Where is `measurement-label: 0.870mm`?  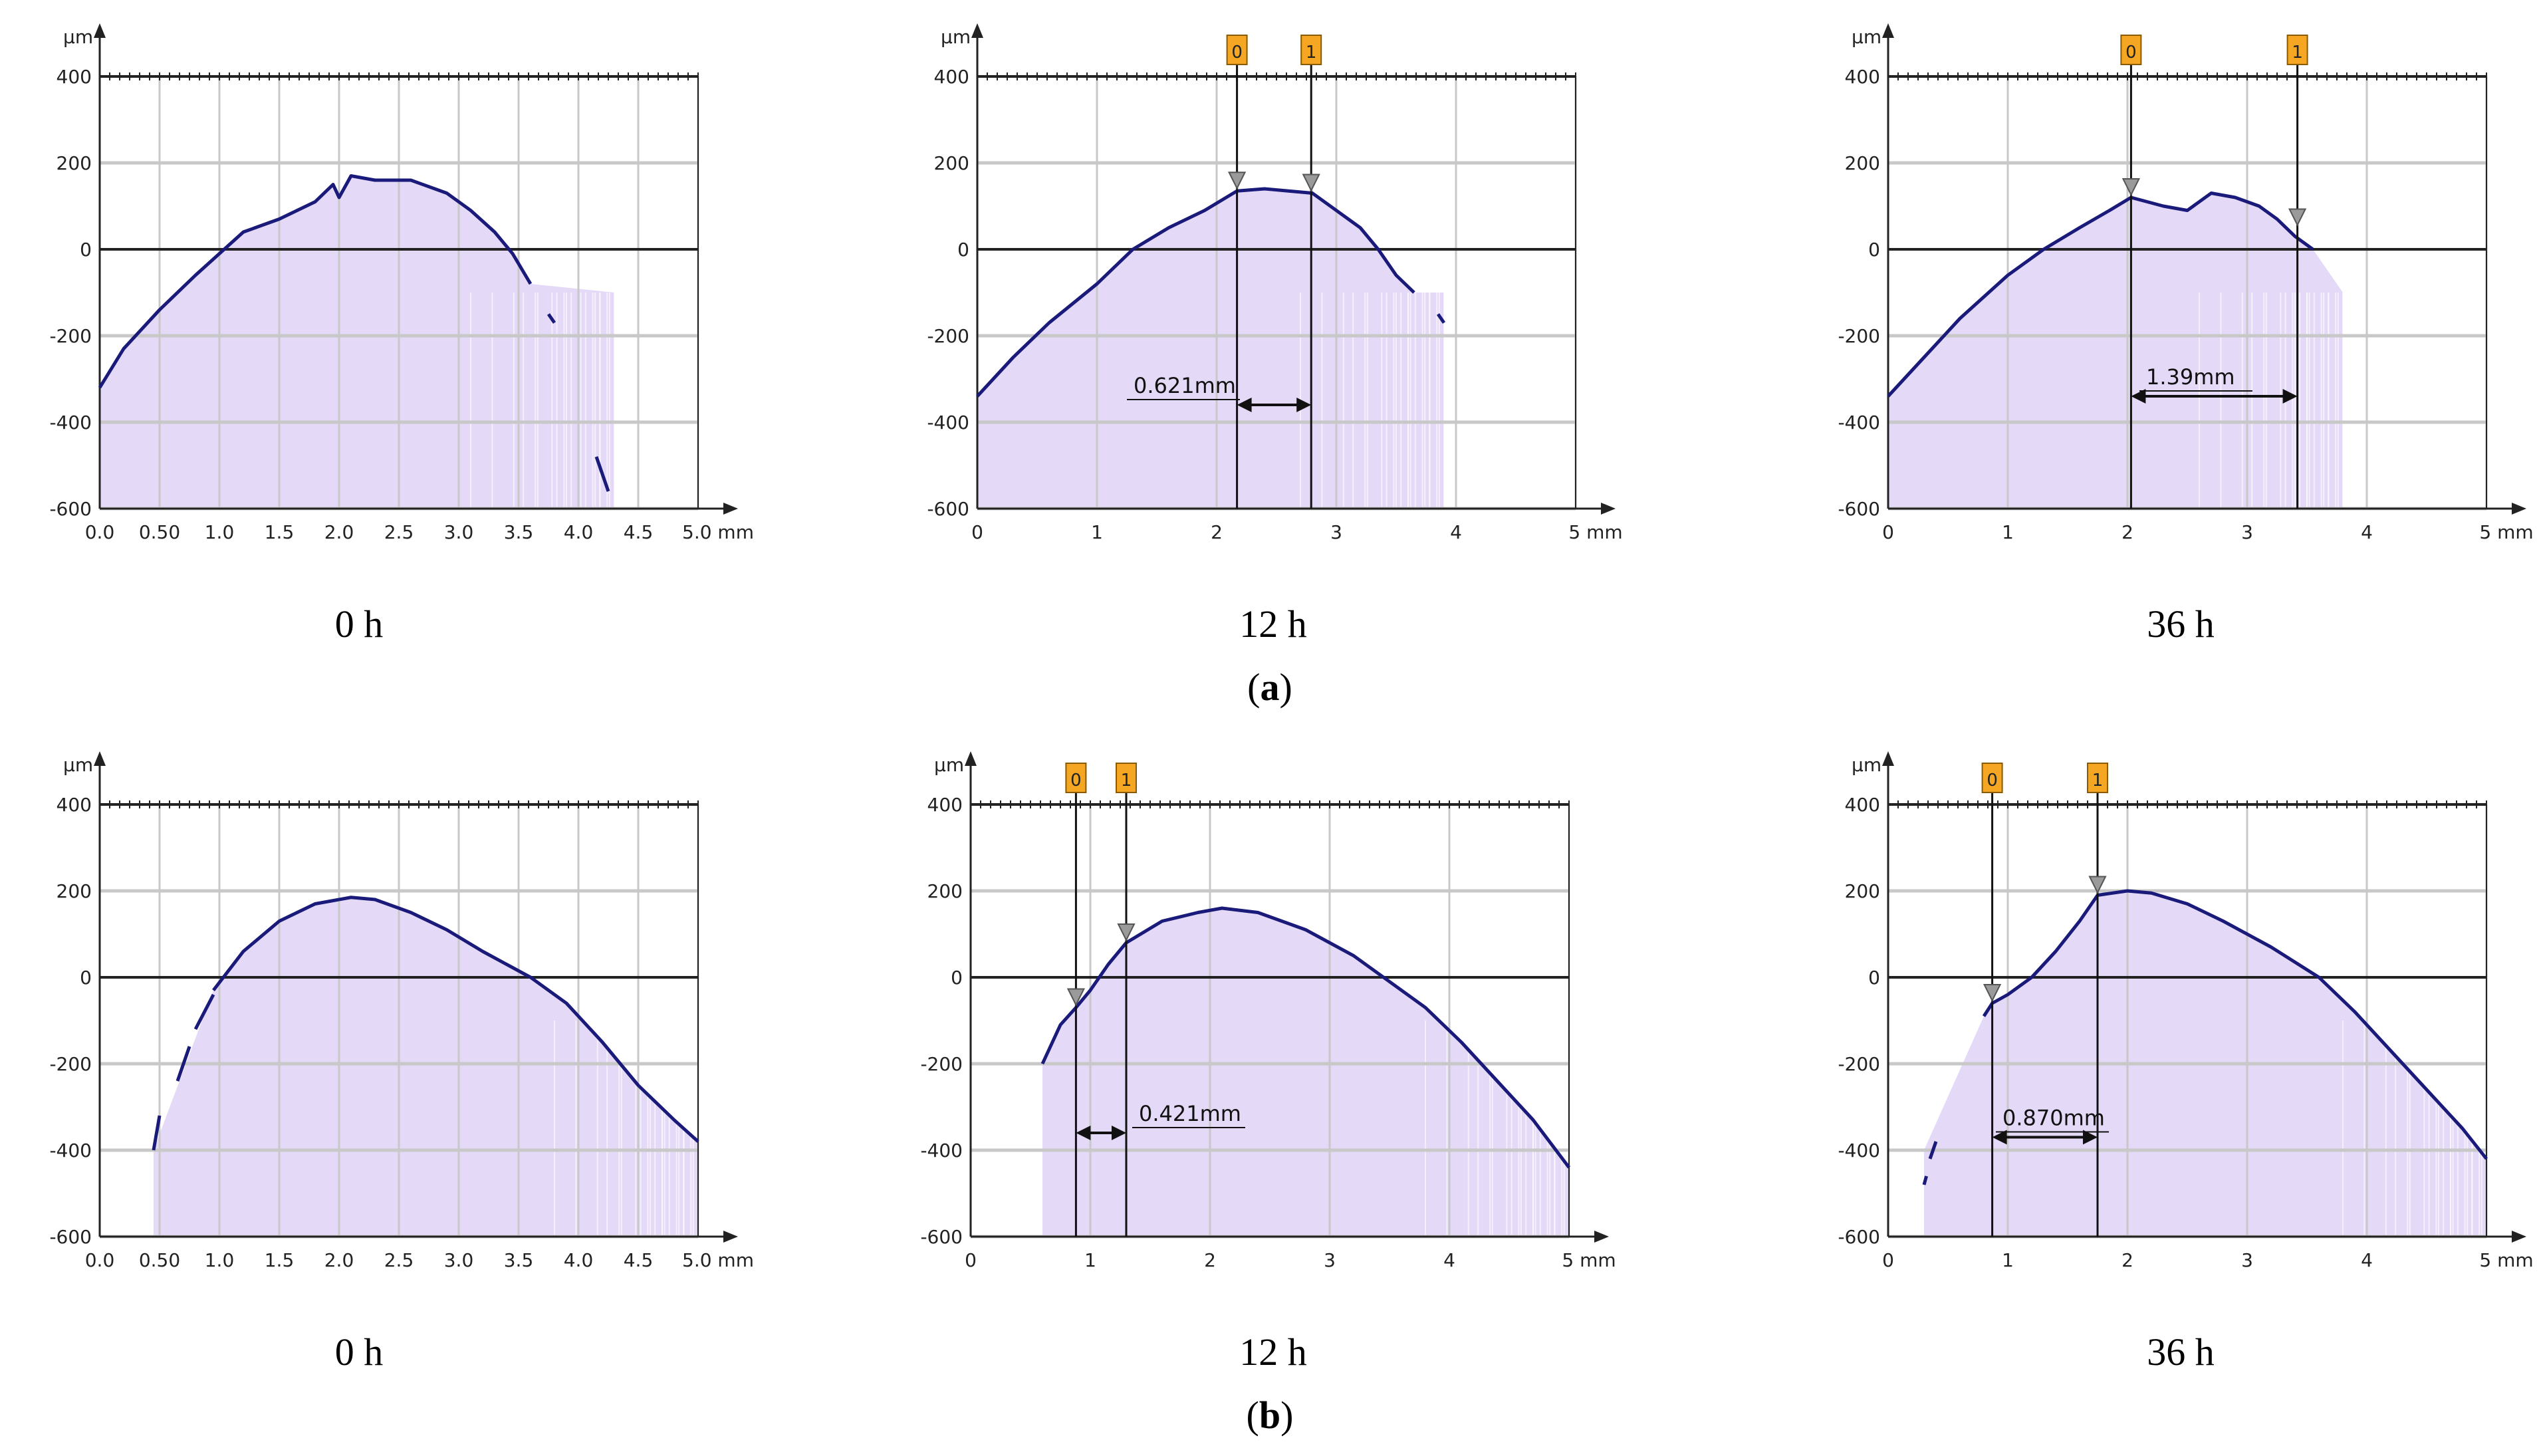
measurement-label: 0.870mm is located at coordinates (2053, 1118).